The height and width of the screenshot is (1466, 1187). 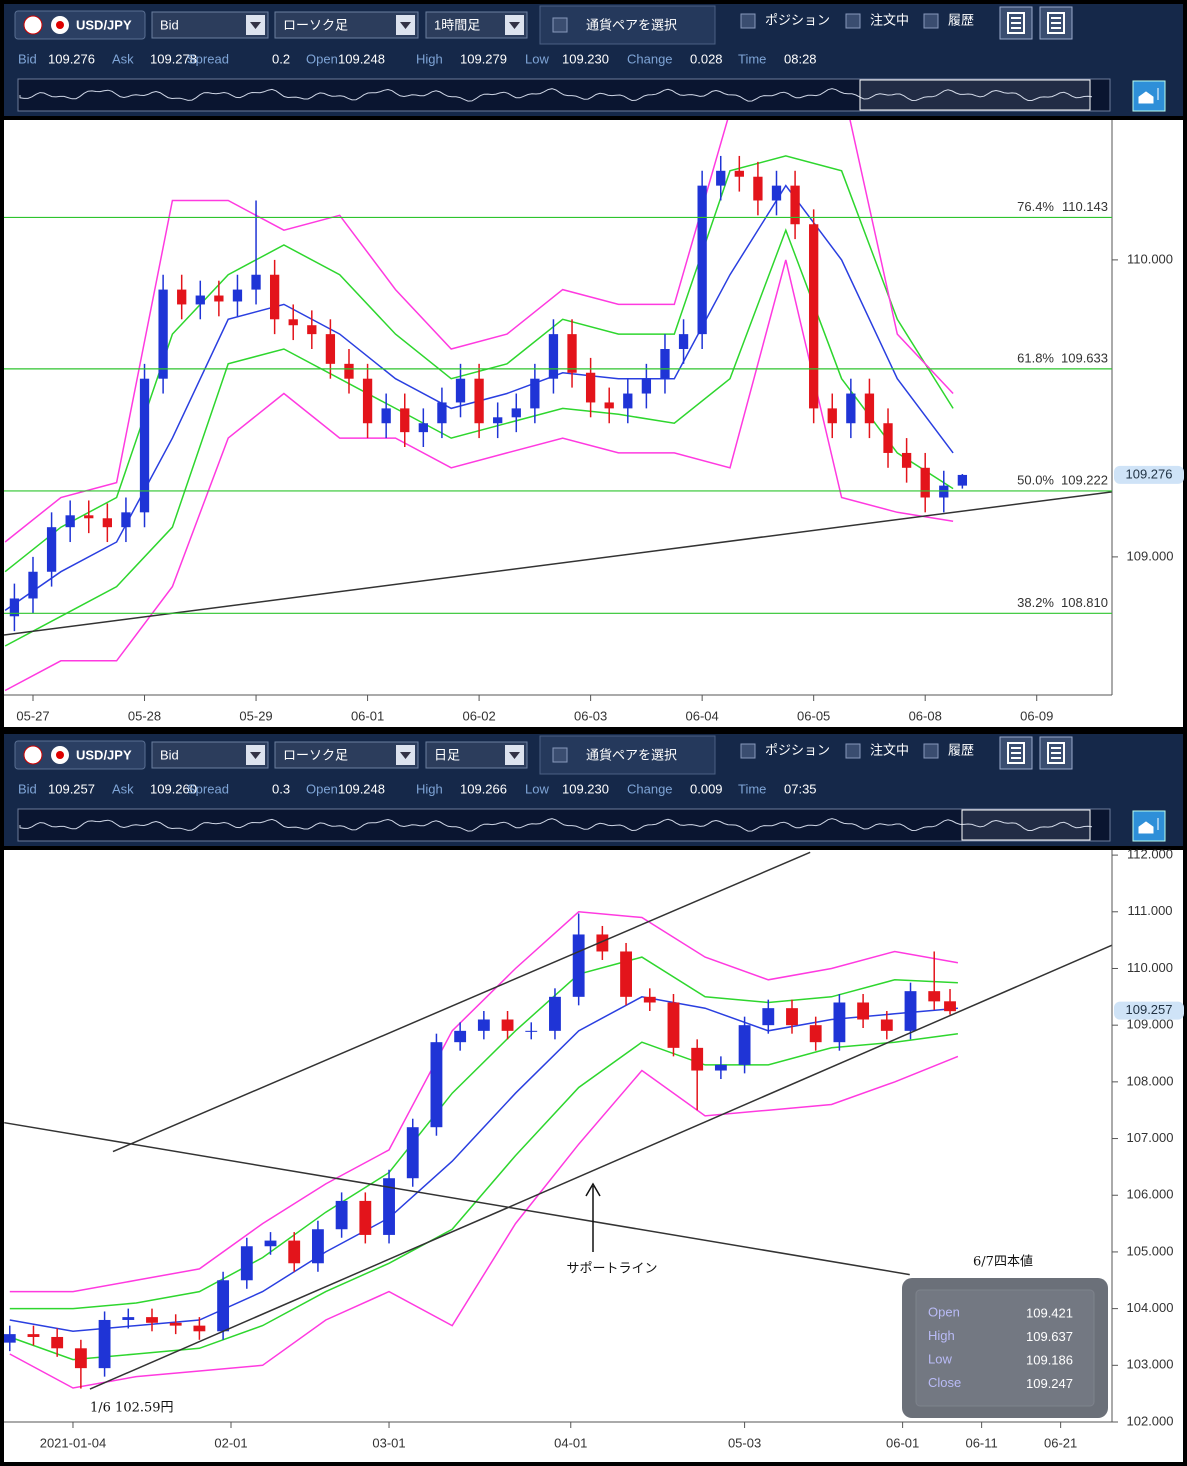 What do you see at coordinates (169, 24) in the screenshot?
I see `dropdown-label: Bid` at bounding box center [169, 24].